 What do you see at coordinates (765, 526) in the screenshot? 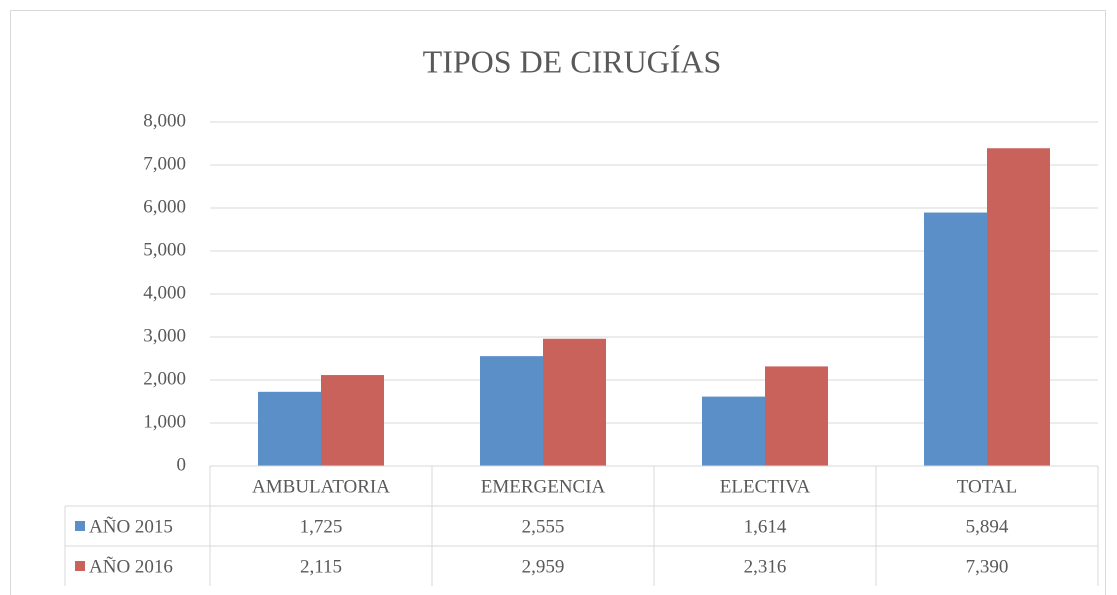
I see `table-value: 1,614` at bounding box center [765, 526].